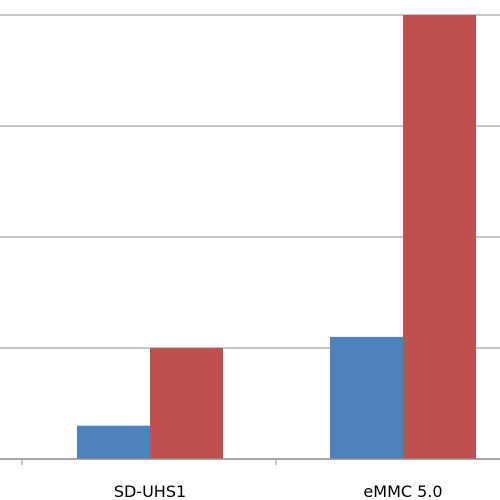  I want to click on x-tick-labels: SD-UHS1 eMMC 5.0, so click(278, 491).